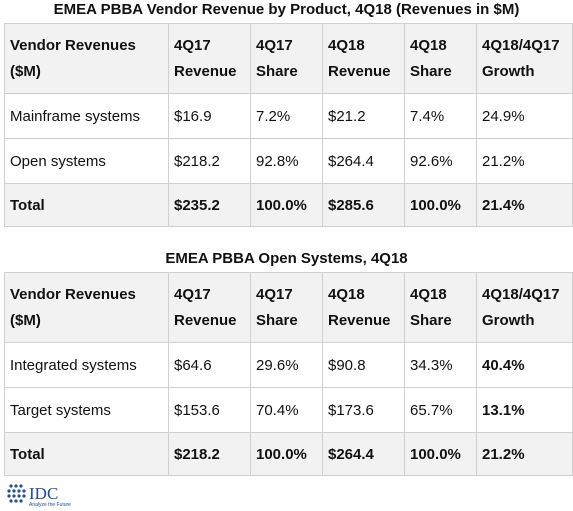 The height and width of the screenshot is (511, 573). I want to click on table-cell: 92.6%, so click(440, 161).